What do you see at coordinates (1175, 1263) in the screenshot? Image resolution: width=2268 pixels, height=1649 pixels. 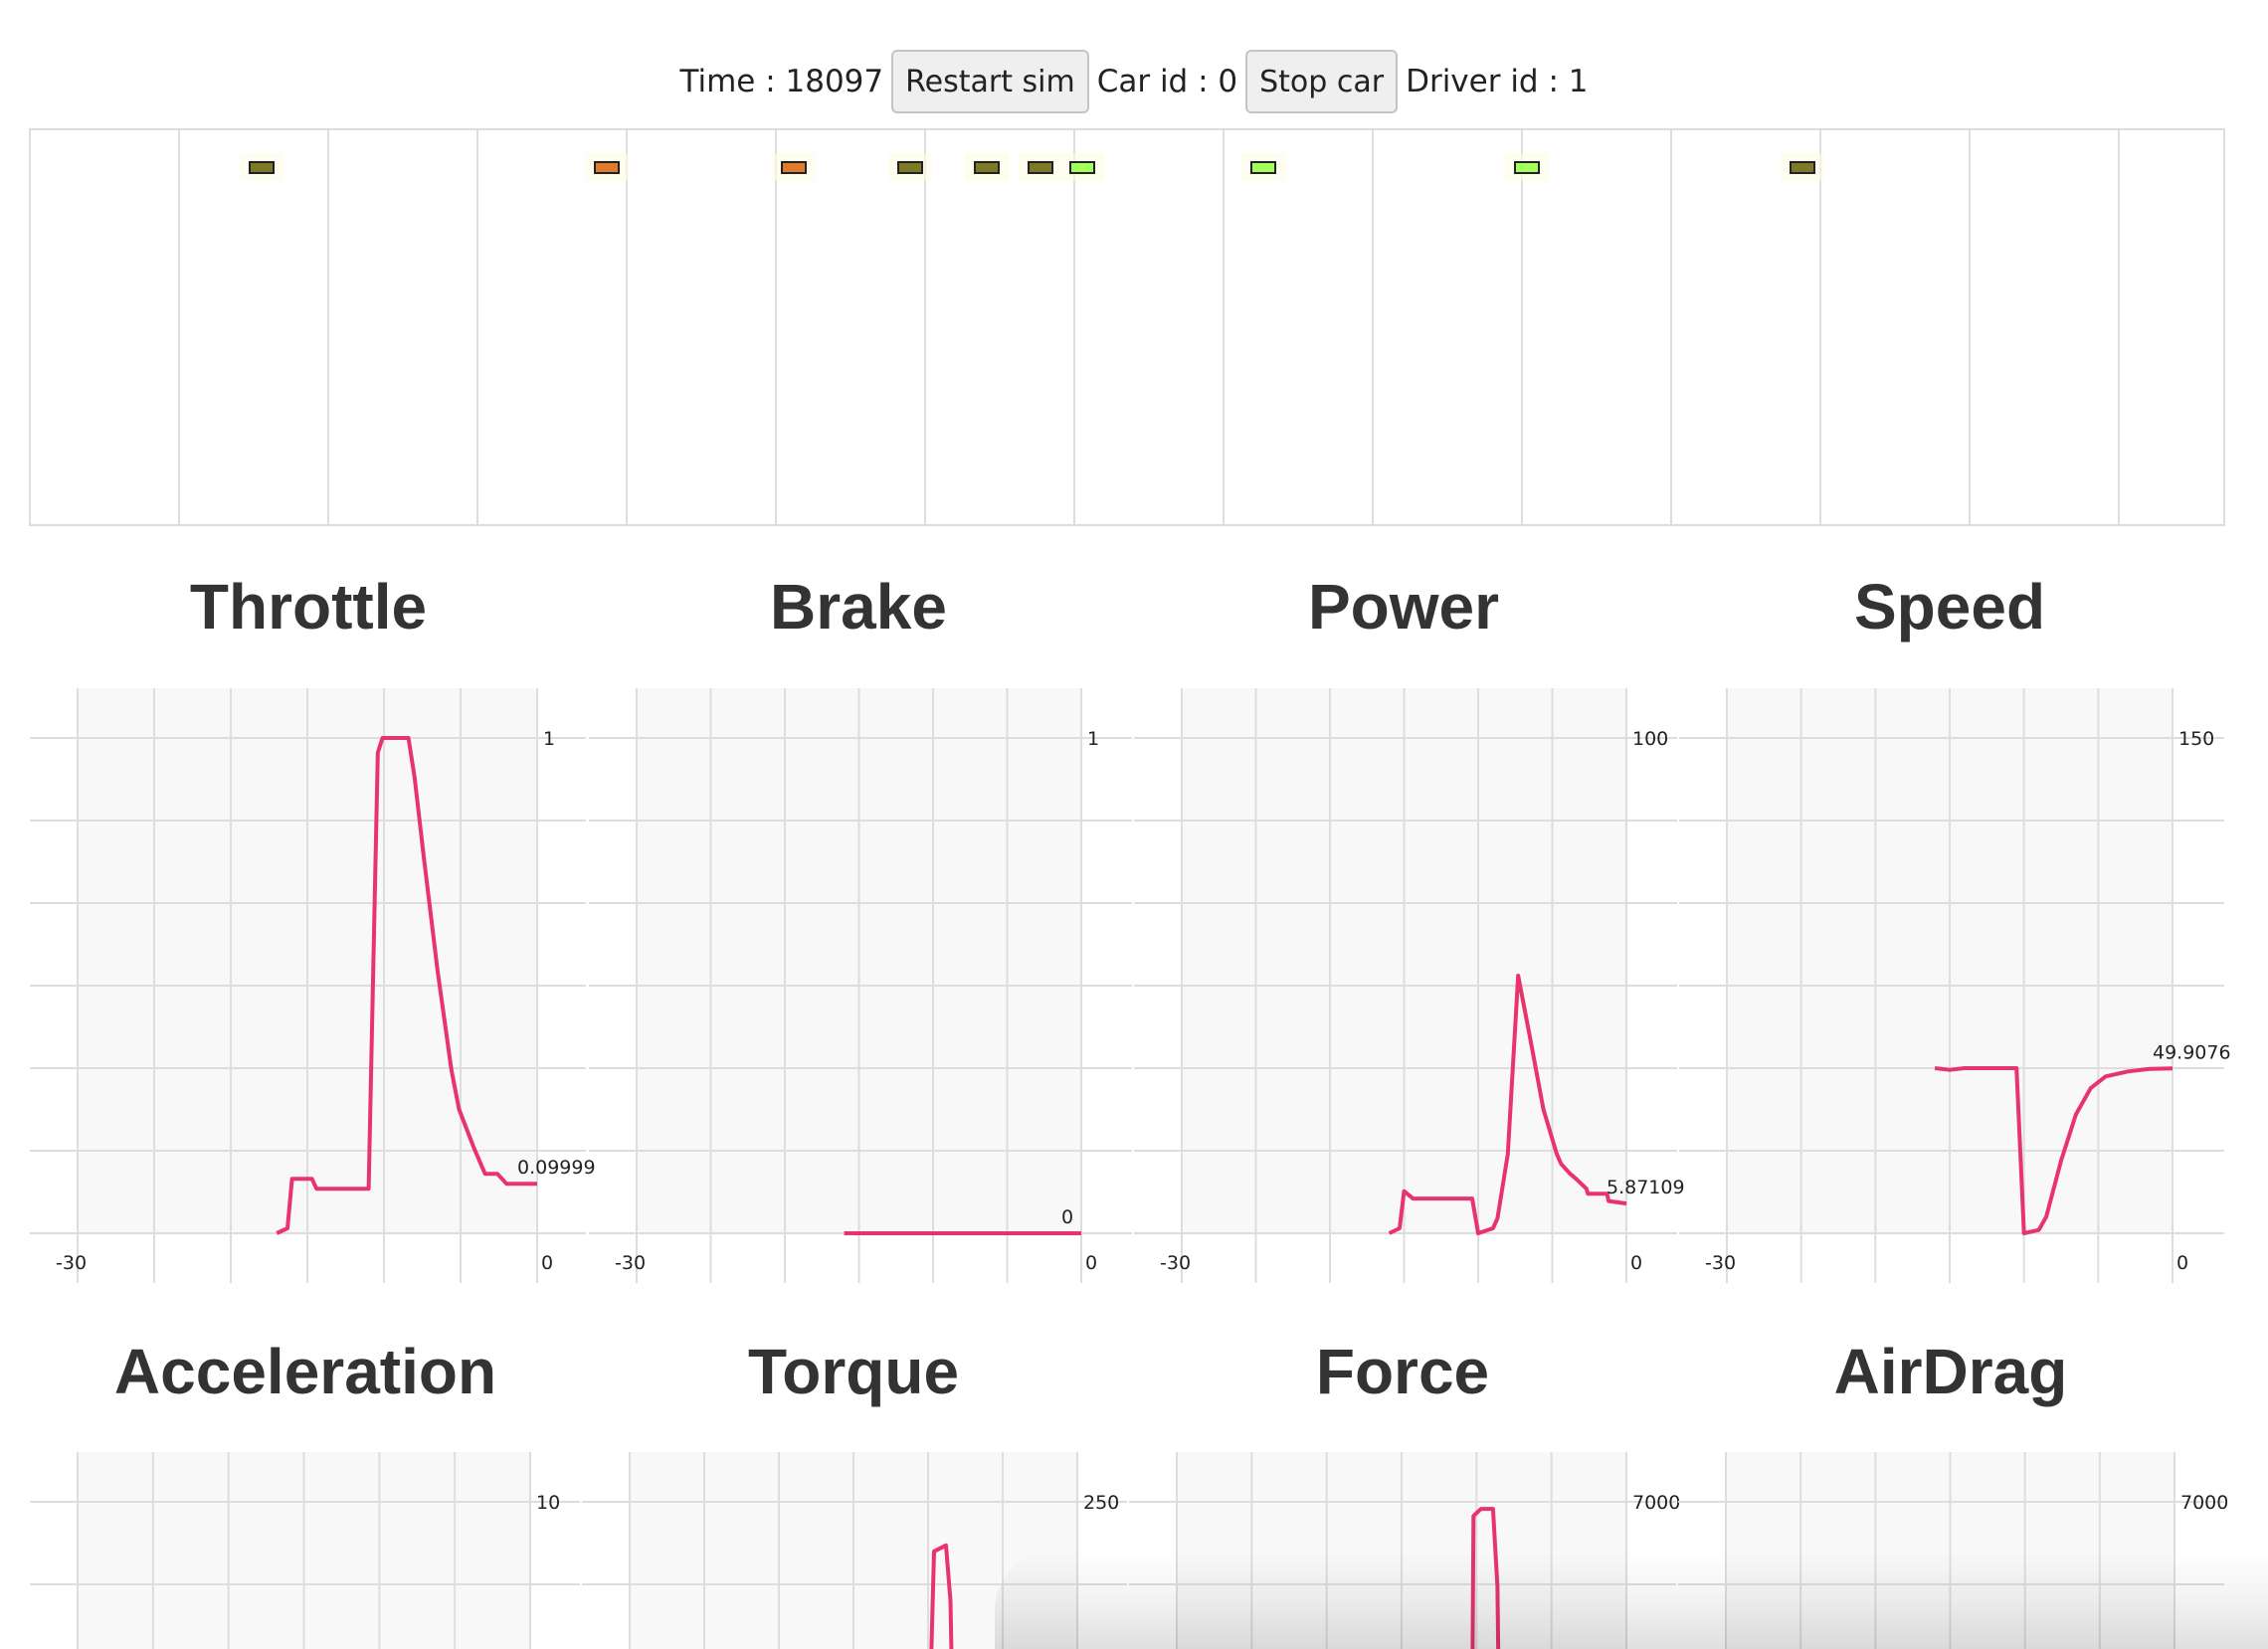 I see `x-tick-label-power: -30` at bounding box center [1175, 1263].